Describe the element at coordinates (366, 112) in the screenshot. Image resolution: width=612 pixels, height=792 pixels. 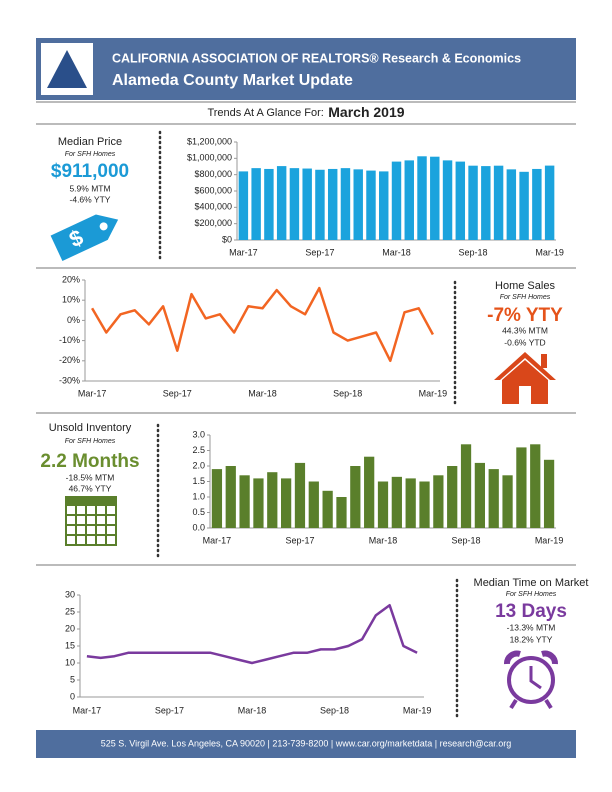
I see `glance-date: March 2019` at that location.